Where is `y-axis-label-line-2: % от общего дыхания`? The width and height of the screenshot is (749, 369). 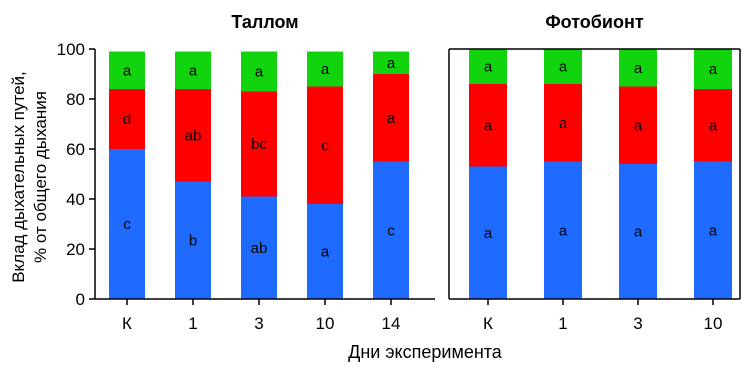 y-axis-label-line-2: % от общего дыхания is located at coordinates (40, 177).